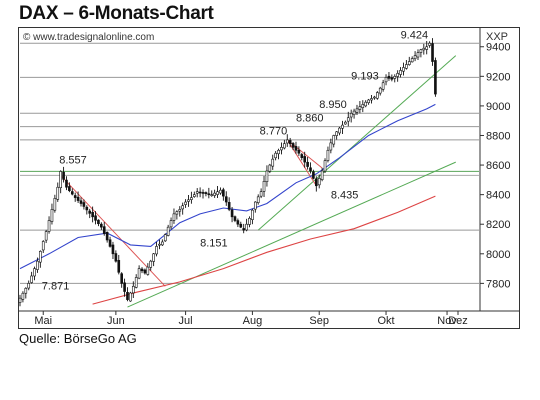 This screenshot has width=540, height=400. Describe the element at coordinates (43, 321) in the screenshot. I see `month-label-0: Mai` at that location.